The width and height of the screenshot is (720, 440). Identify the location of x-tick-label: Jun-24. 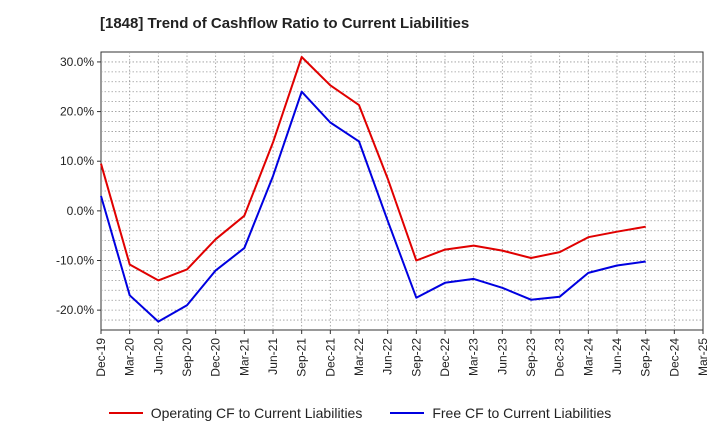
(617, 356).